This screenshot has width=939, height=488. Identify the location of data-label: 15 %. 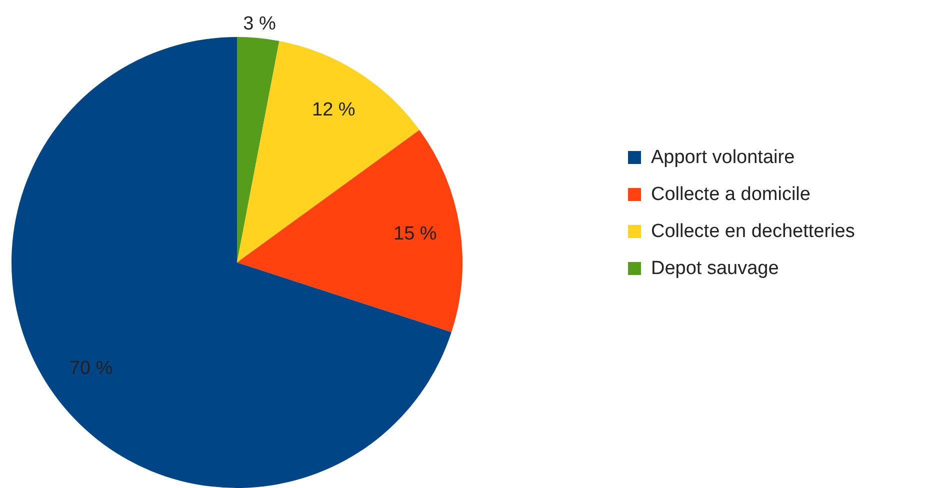
(415, 234).